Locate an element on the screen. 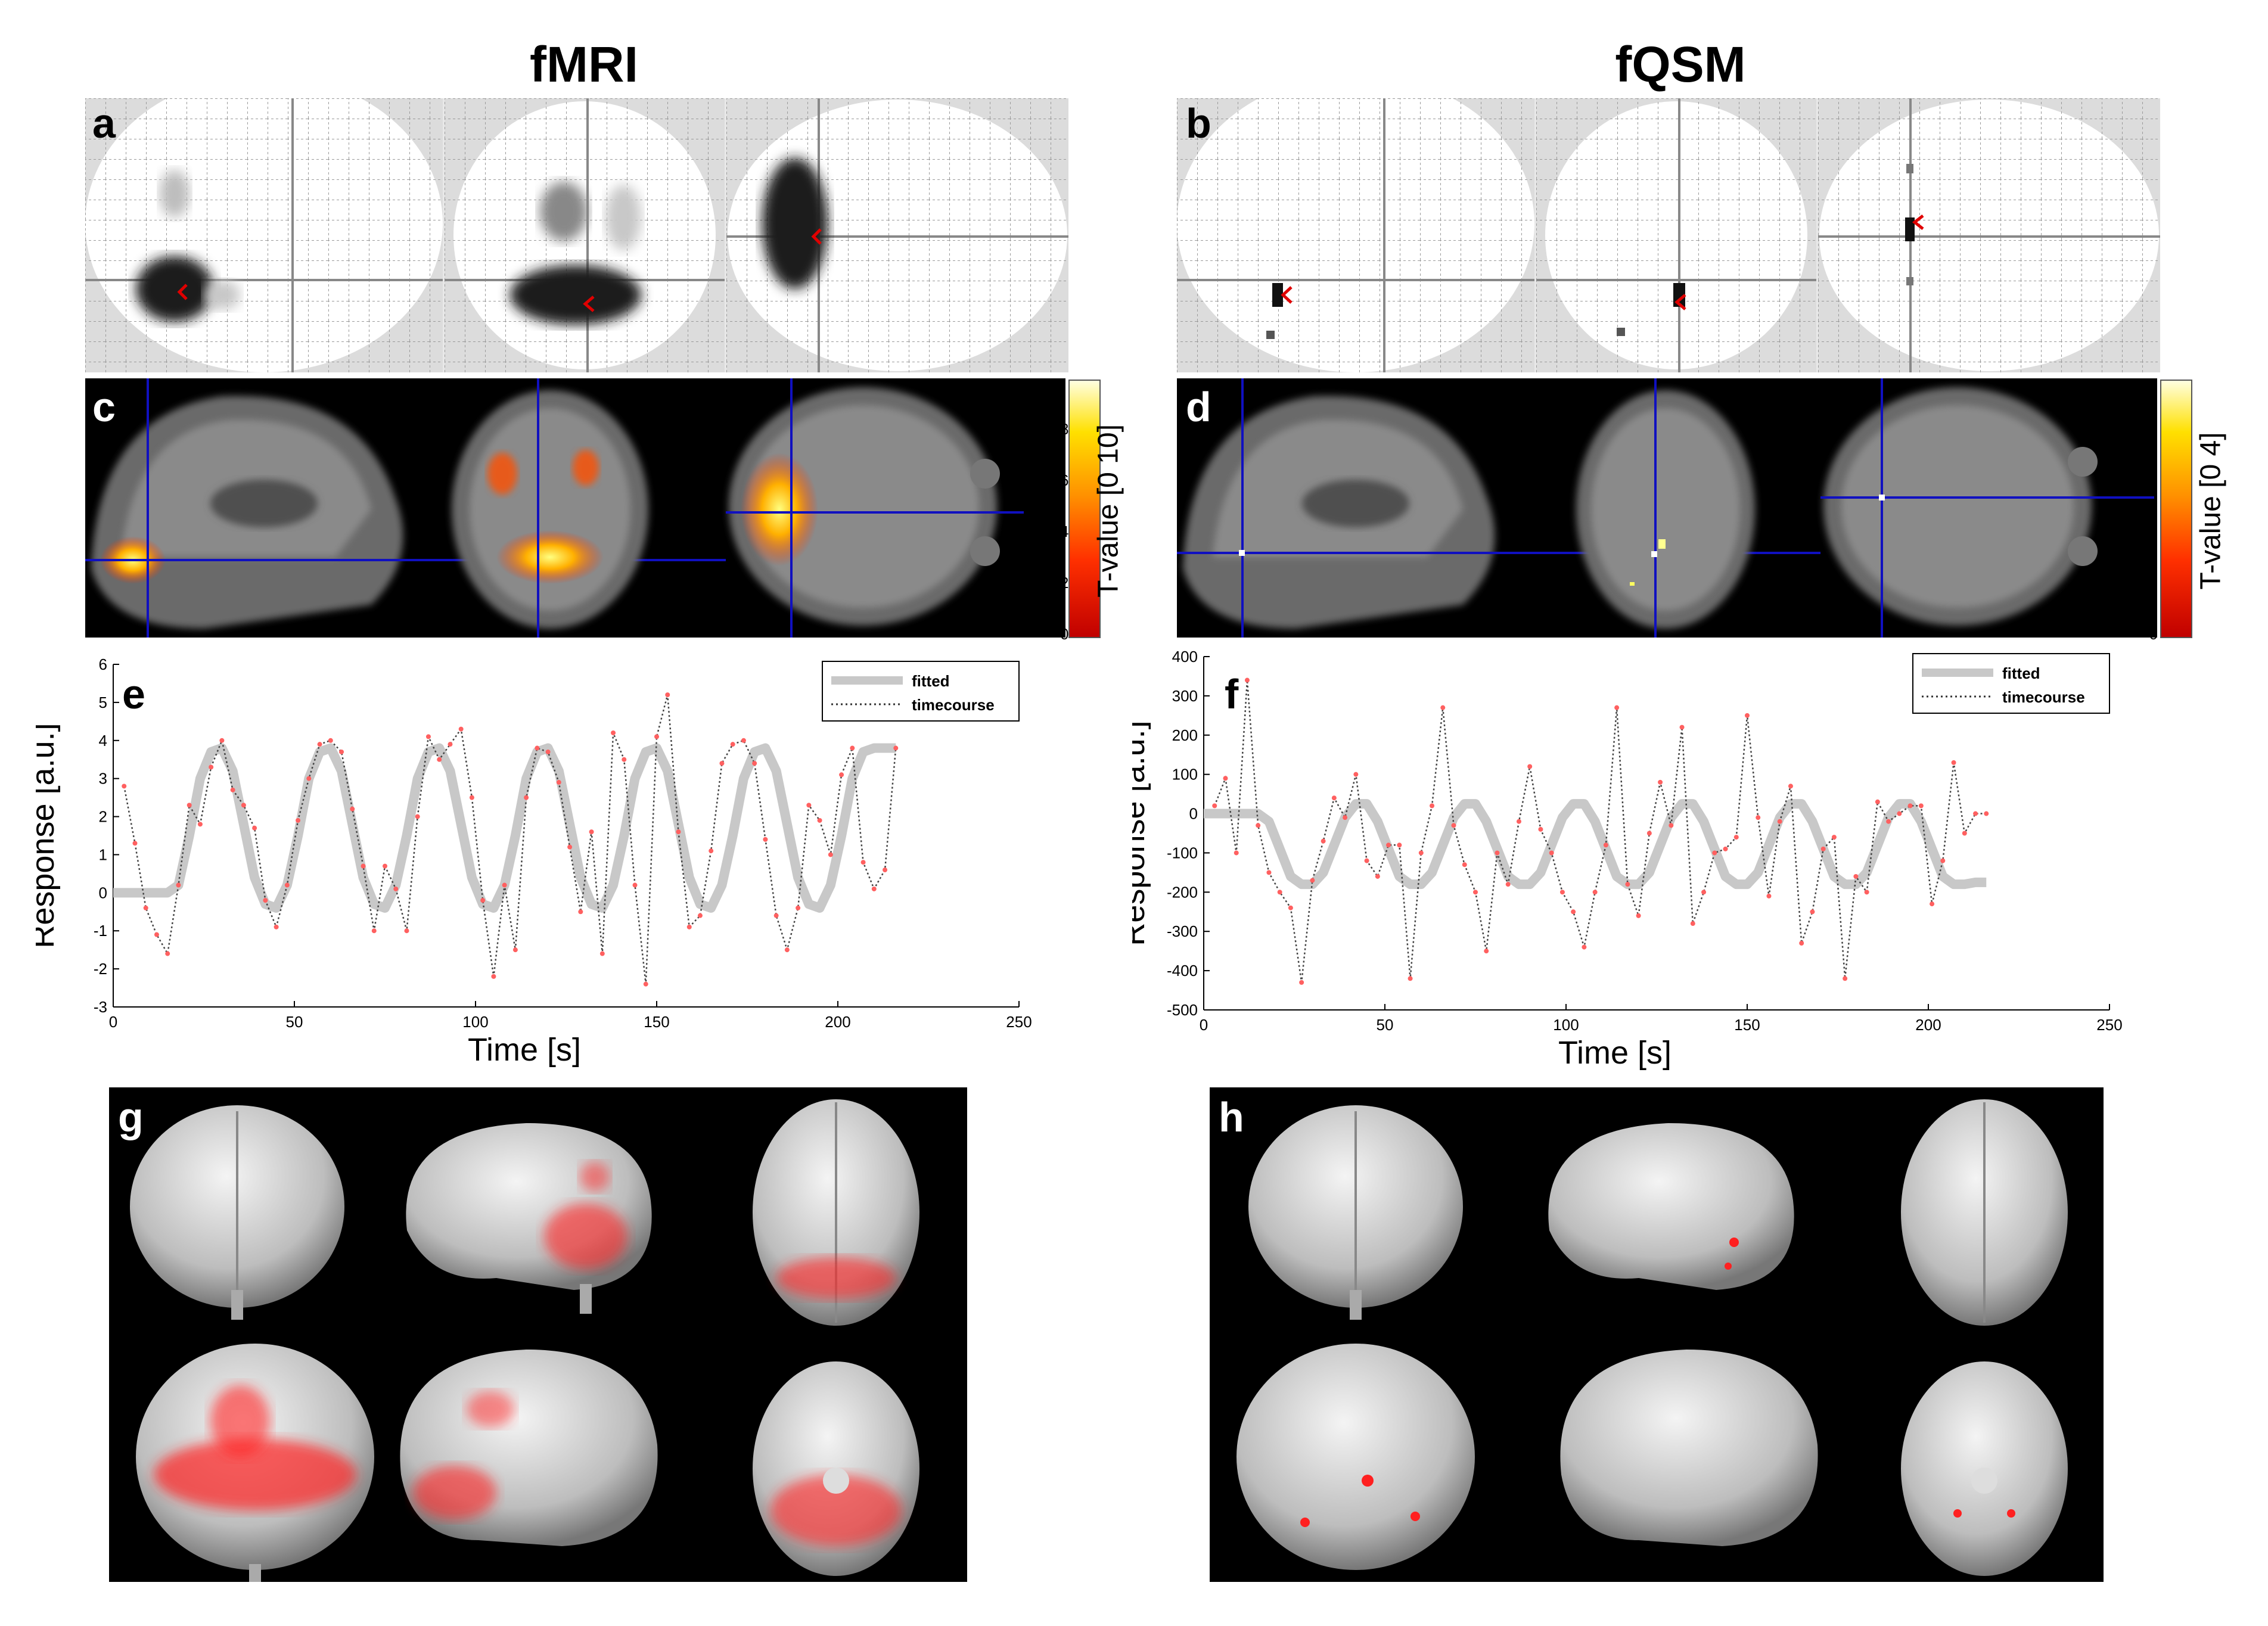 The height and width of the screenshot is (1626, 2268). colorbar-c-tick: 4 is located at coordinates (1064, 531).